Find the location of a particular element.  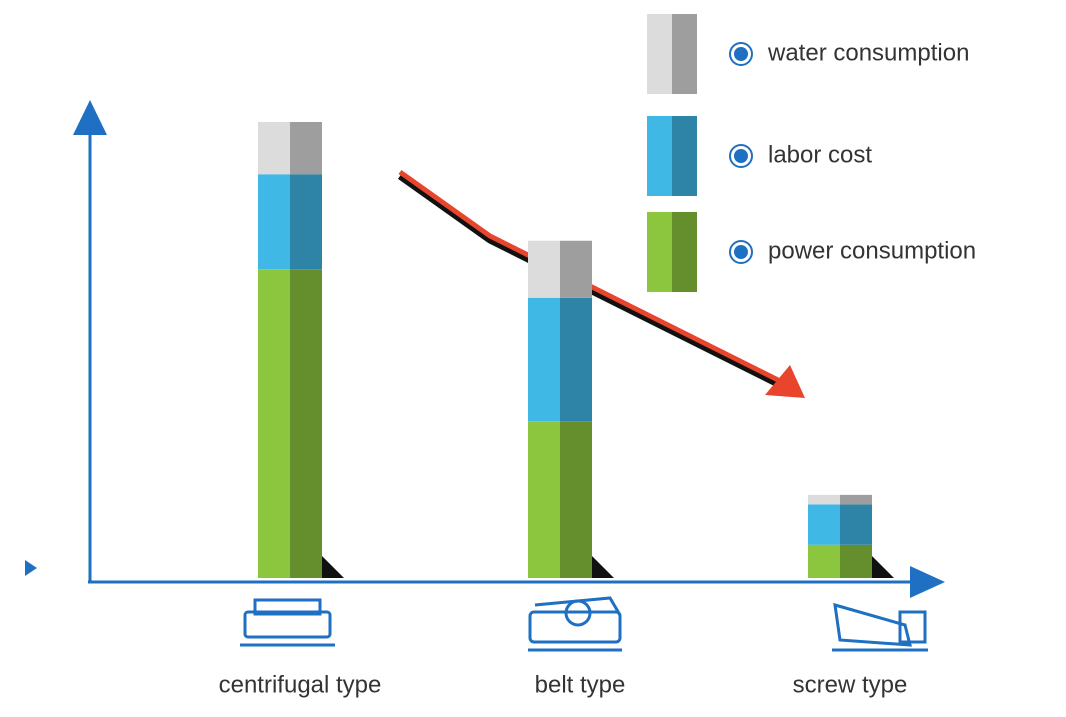

x-tick-label: belt type is located at coordinates (580, 684).